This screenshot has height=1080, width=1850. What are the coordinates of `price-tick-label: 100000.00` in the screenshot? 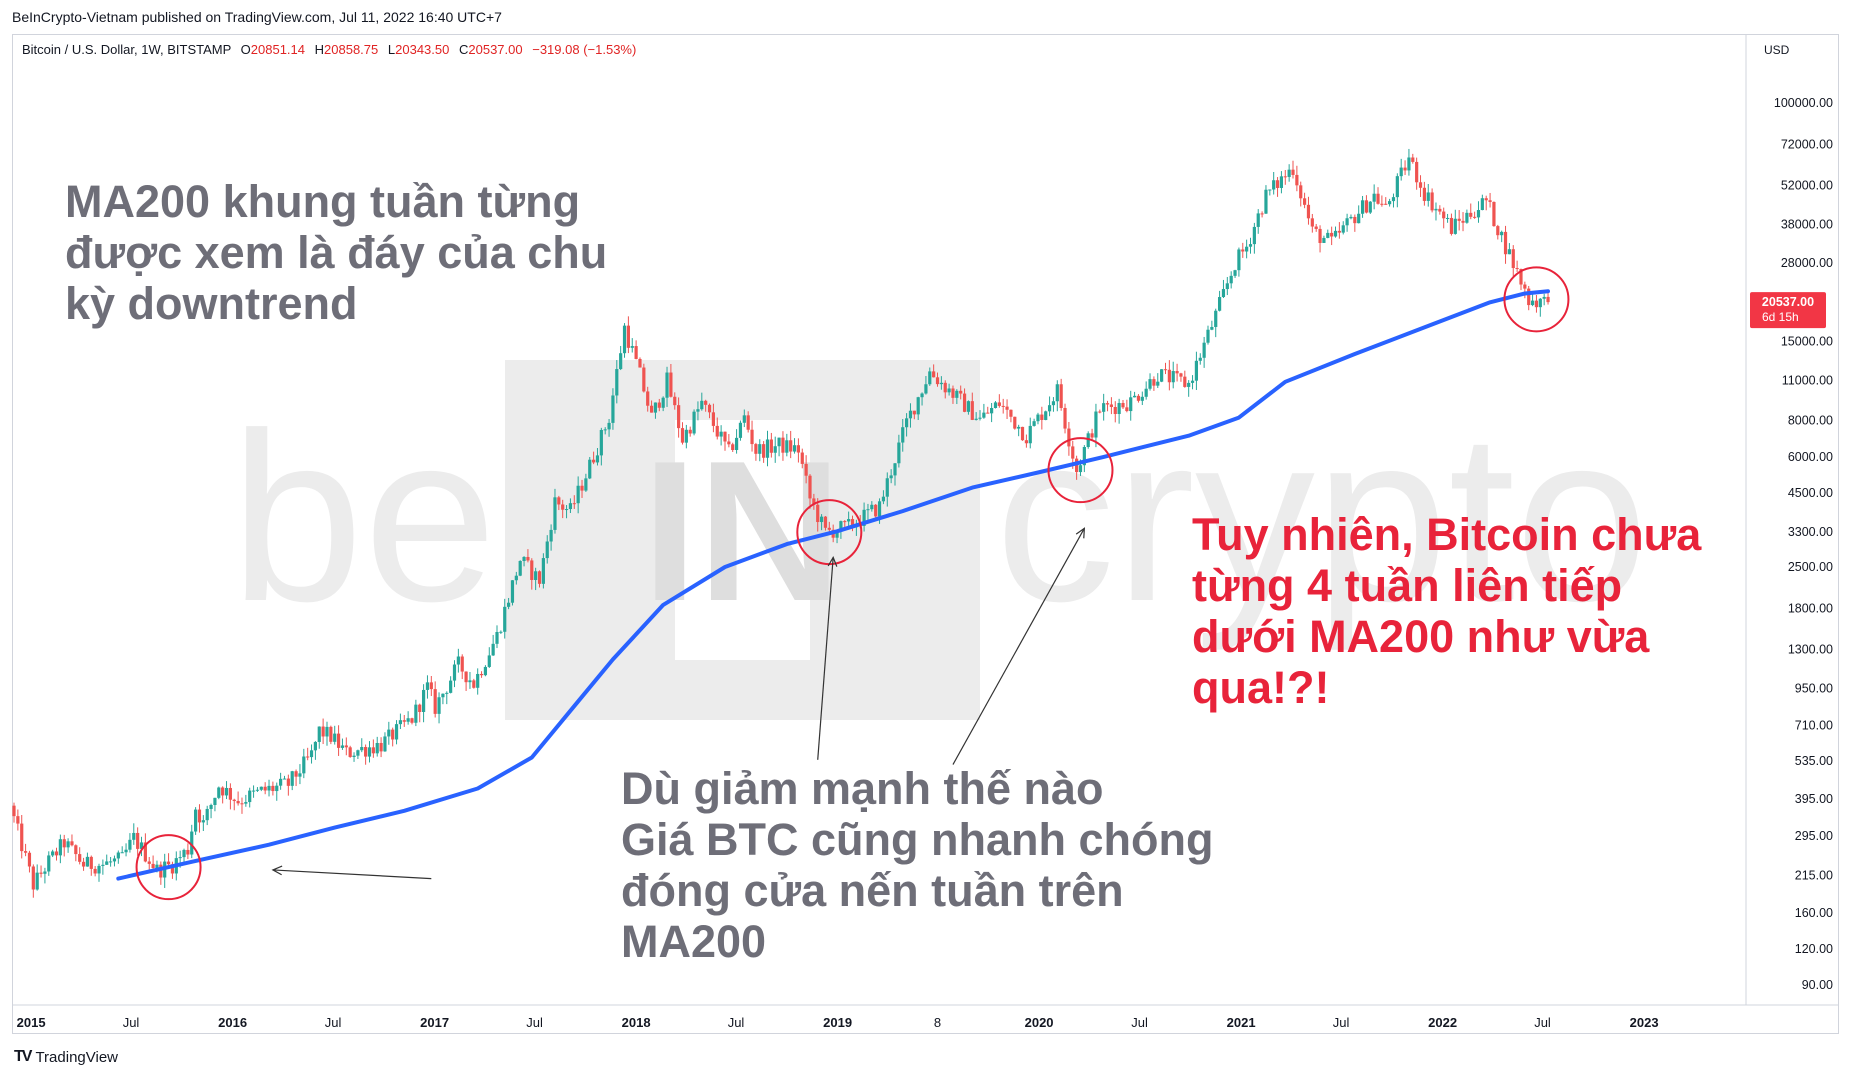 It's located at (1803, 103).